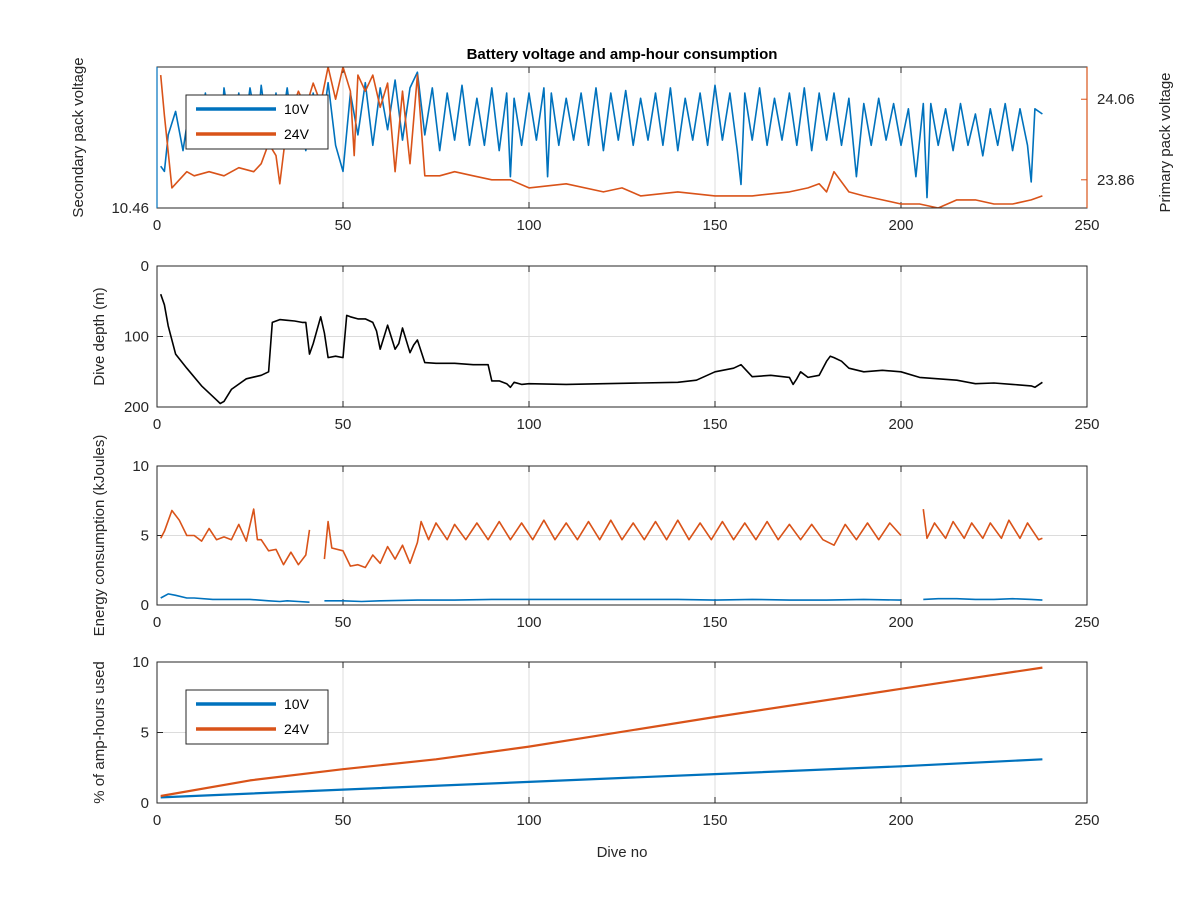 Image resolution: width=1200 pixels, height=905 pixels. Describe the element at coordinates (1165, 142) in the screenshot. I see `y-right-axis-label: Primary pack voltage` at that location.